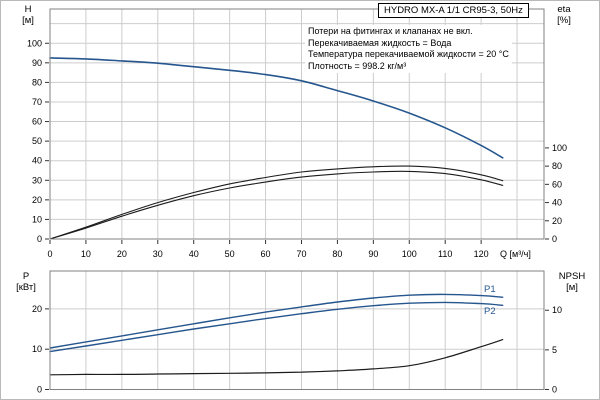  Describe the element at coordinates (445, 254) in the screenshot. I see `tick-label-x: 110` at that location.